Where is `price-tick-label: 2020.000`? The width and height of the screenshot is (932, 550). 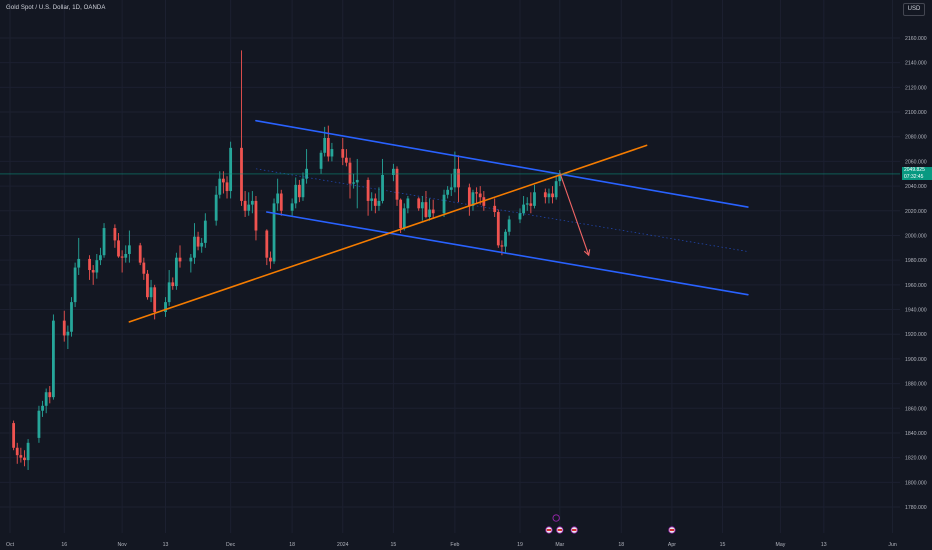 price-tick-label: 2020.000 is located at coordinates (916, 212).